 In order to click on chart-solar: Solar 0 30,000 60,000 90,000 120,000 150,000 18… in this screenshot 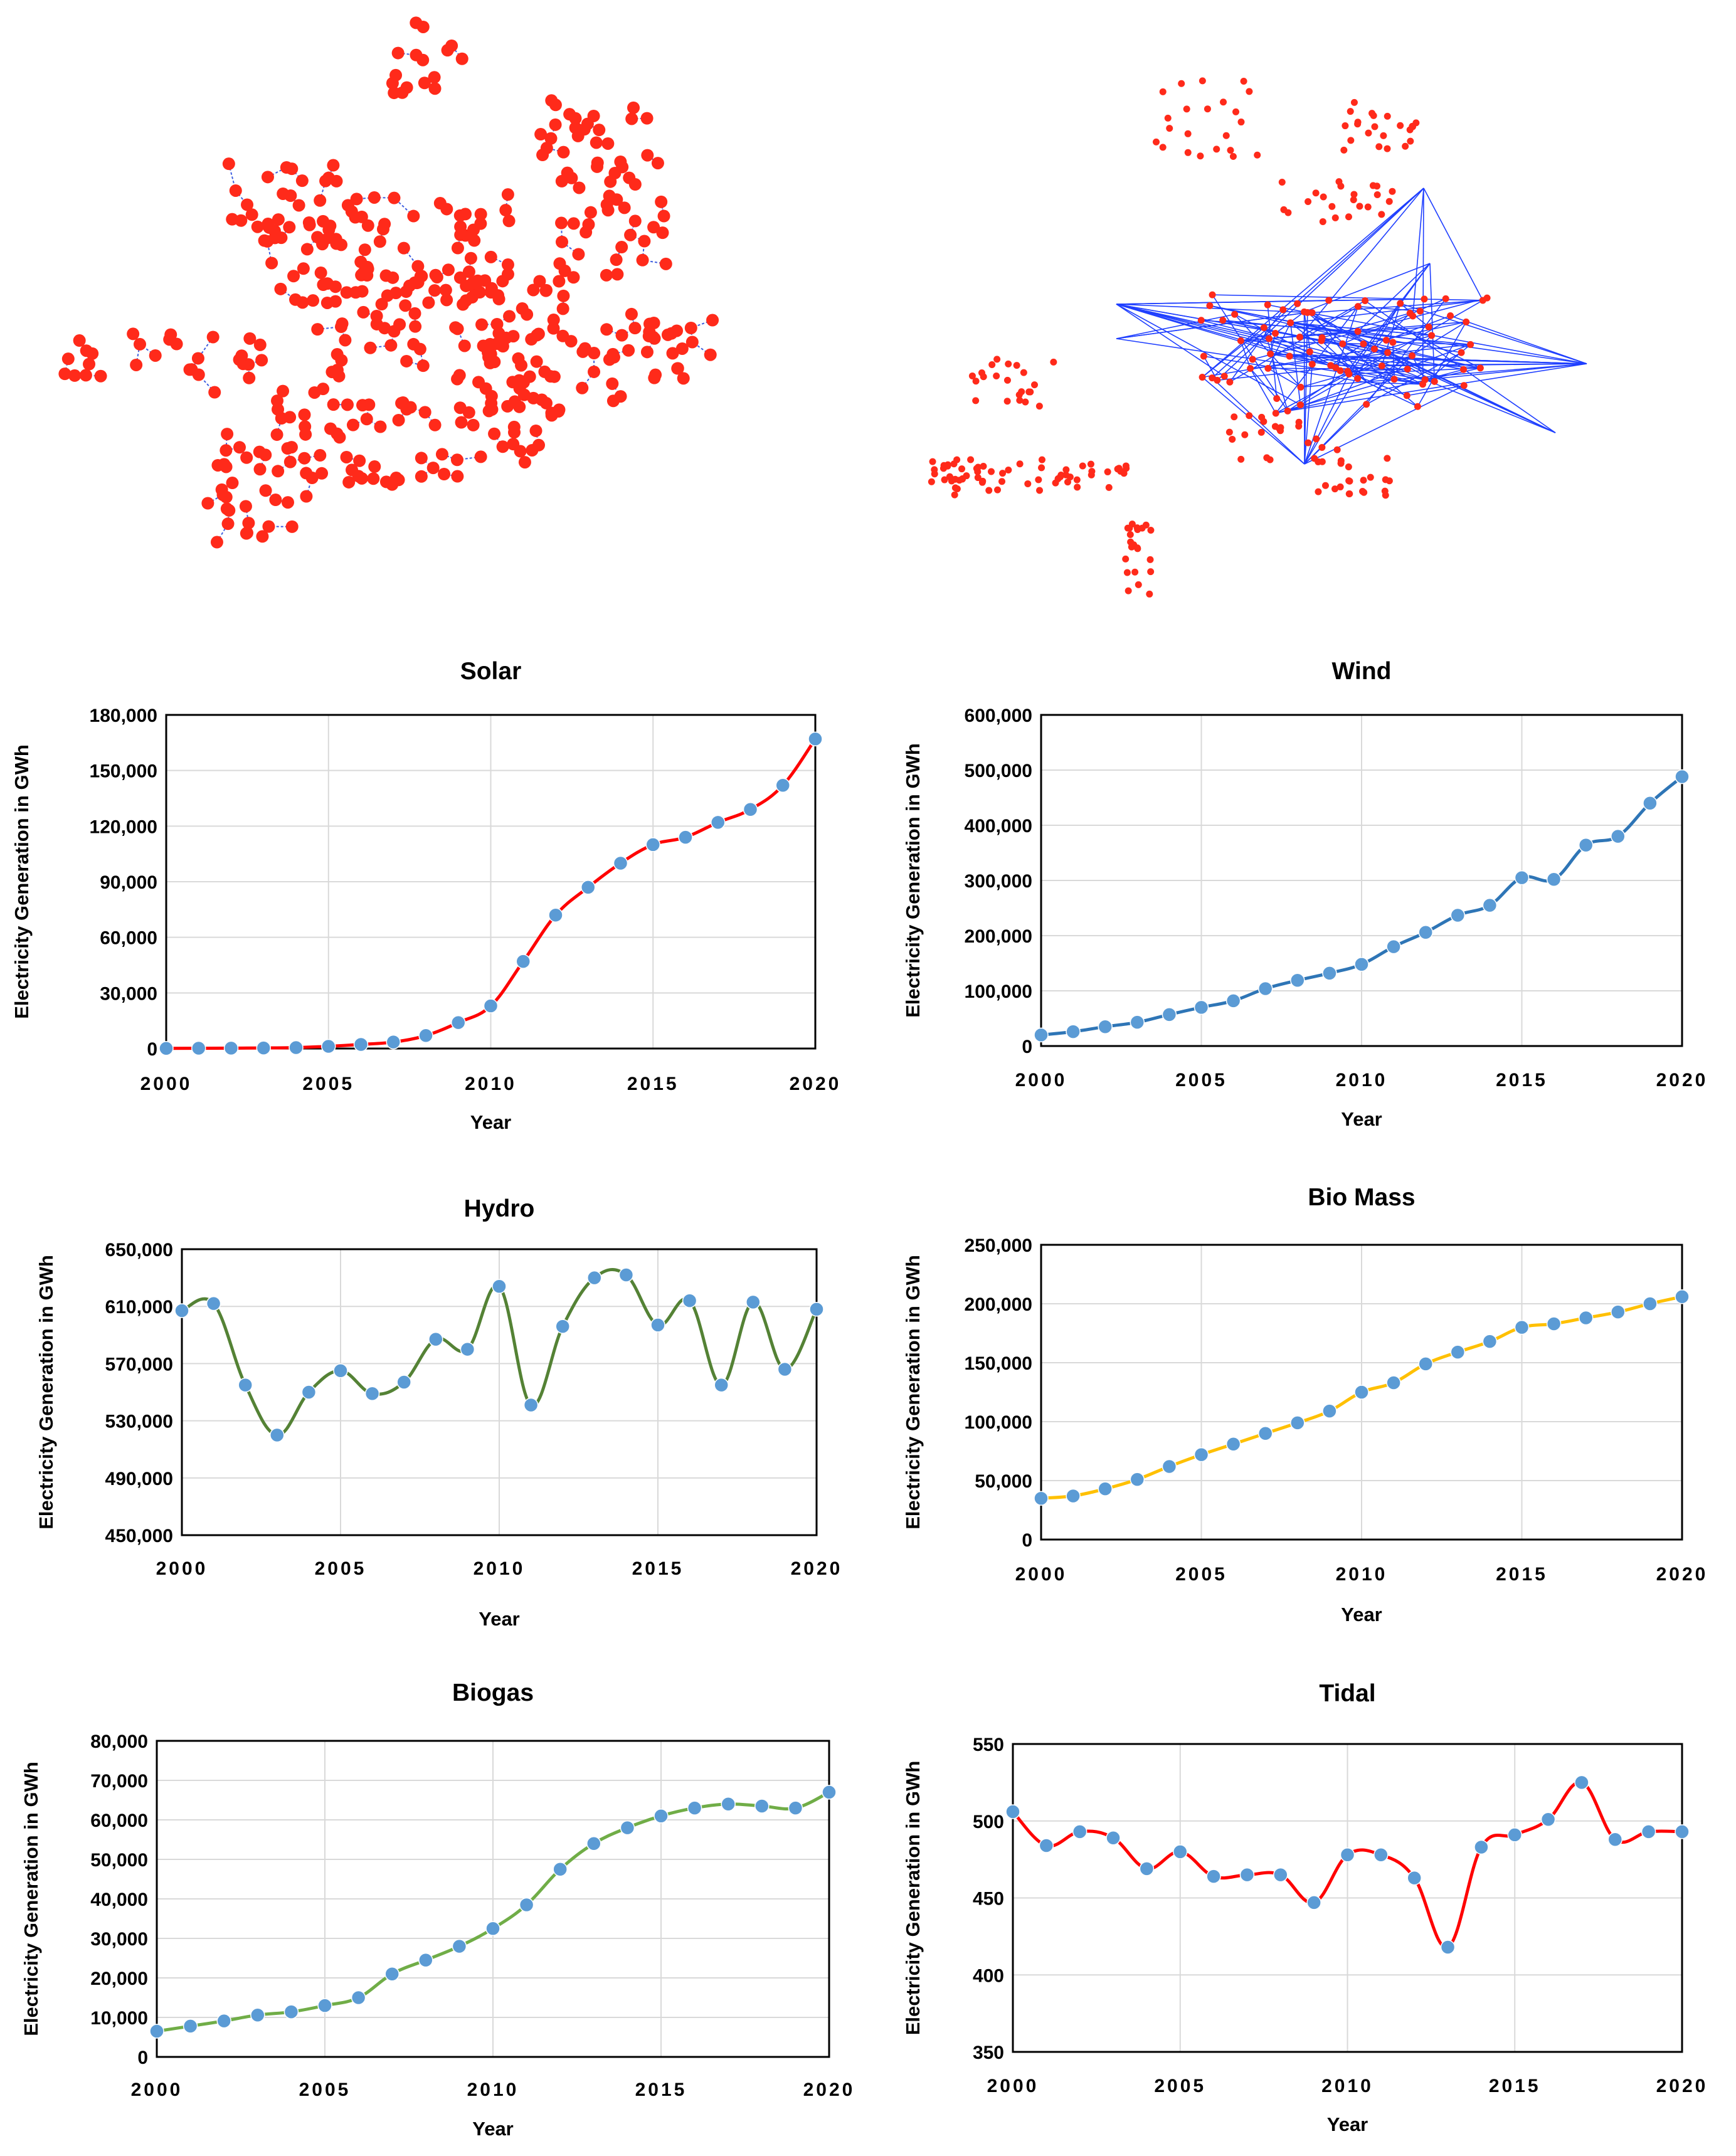, I will do `click(425, 895)`.